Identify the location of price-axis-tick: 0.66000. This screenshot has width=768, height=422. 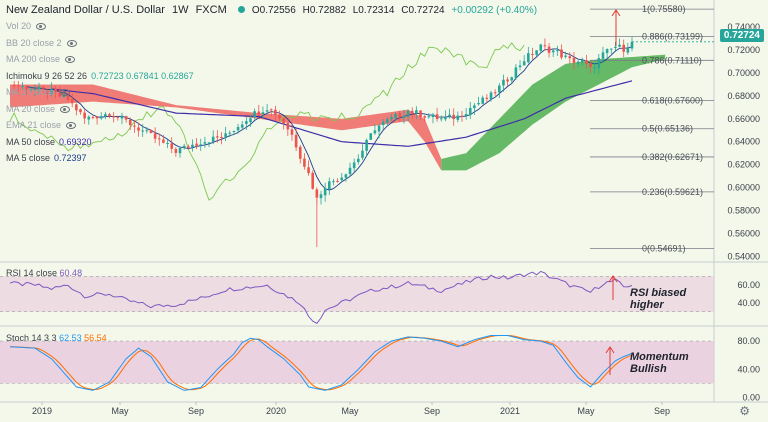
(743, 119).